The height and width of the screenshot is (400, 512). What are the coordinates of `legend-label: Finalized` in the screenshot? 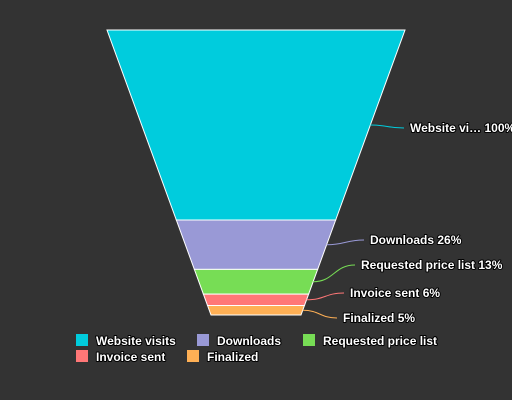 It's located at (232, 357).